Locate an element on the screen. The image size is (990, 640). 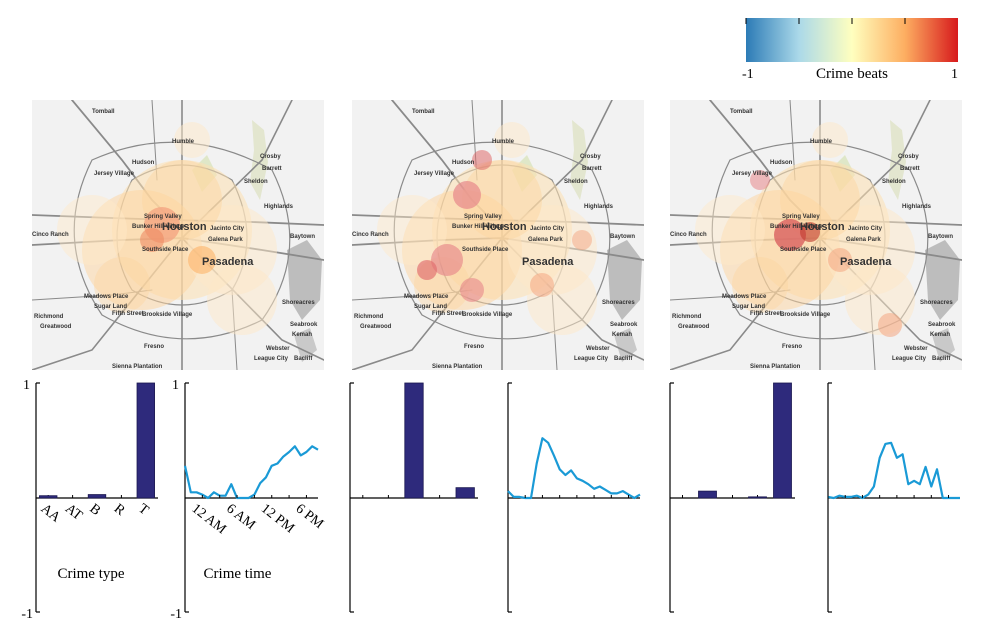
y-tick-label-bottom: -1 is located at coordinates (27, 614).